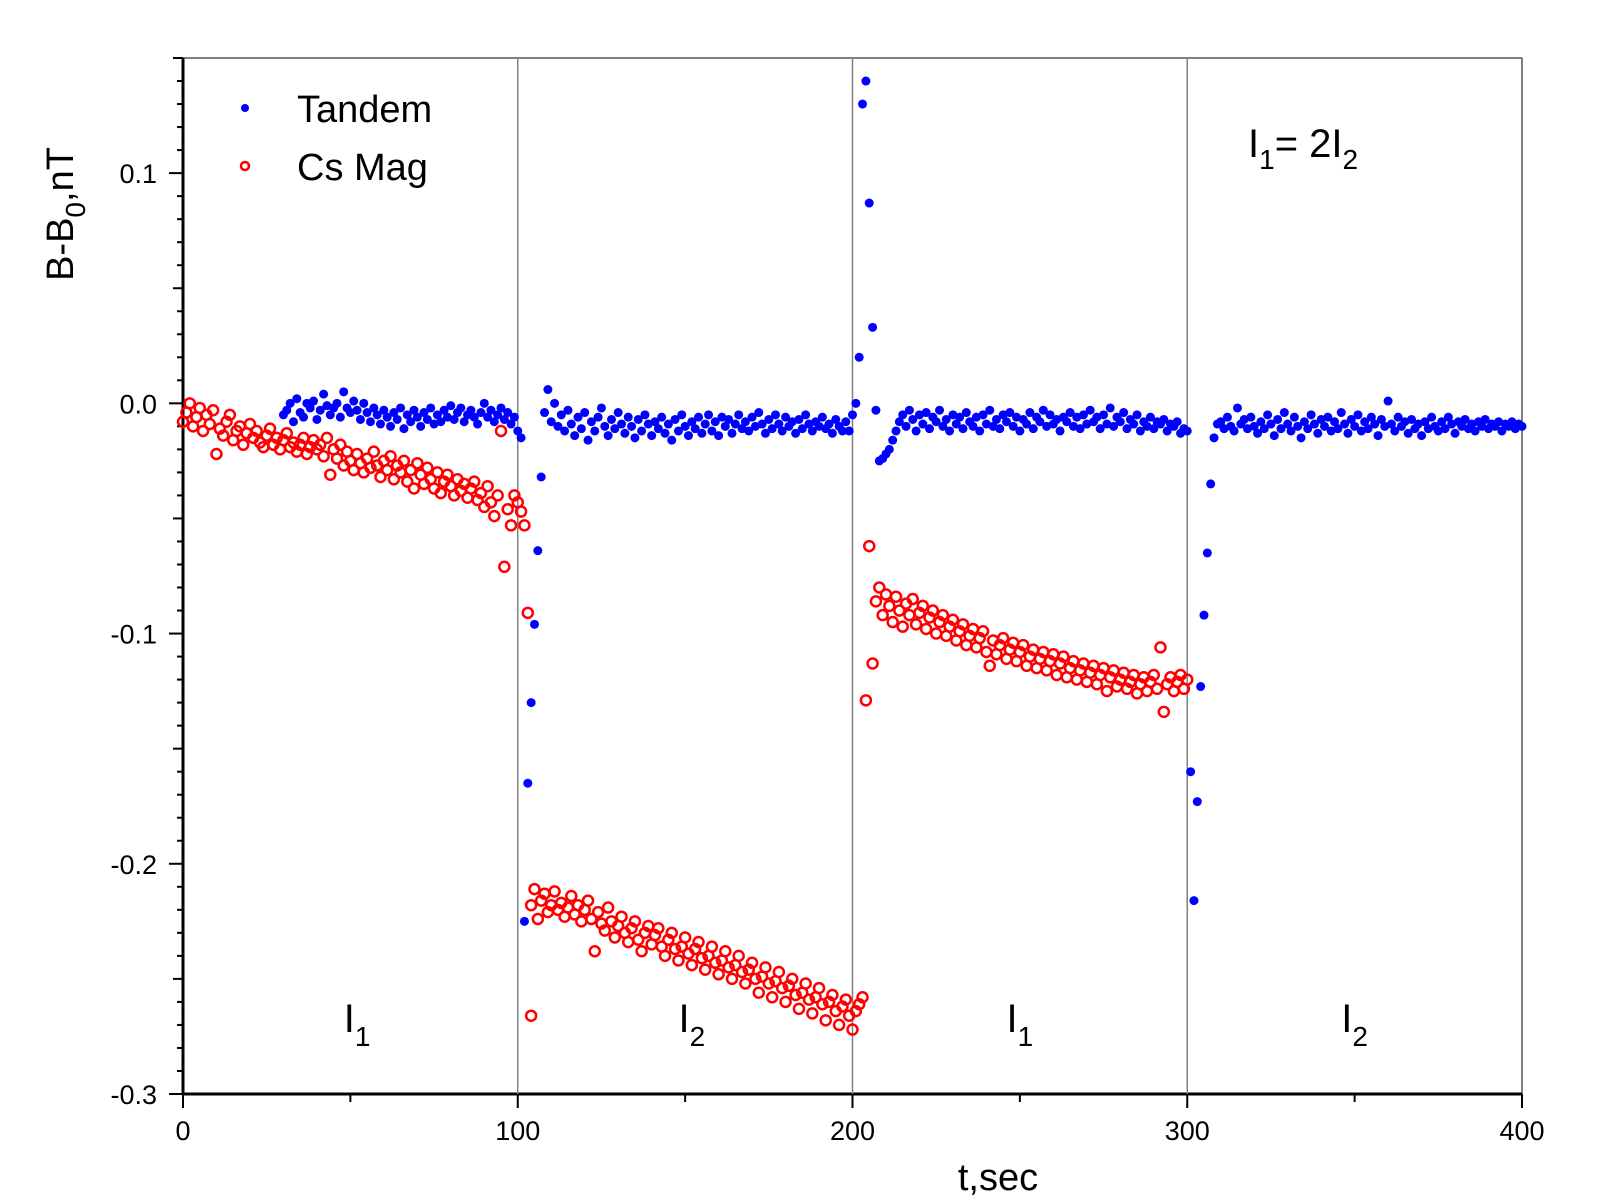 Image resolution: width=1603 pixels, height=1200 pixels. I want to click on x-tick-label: 400, so click(1521, 1131).